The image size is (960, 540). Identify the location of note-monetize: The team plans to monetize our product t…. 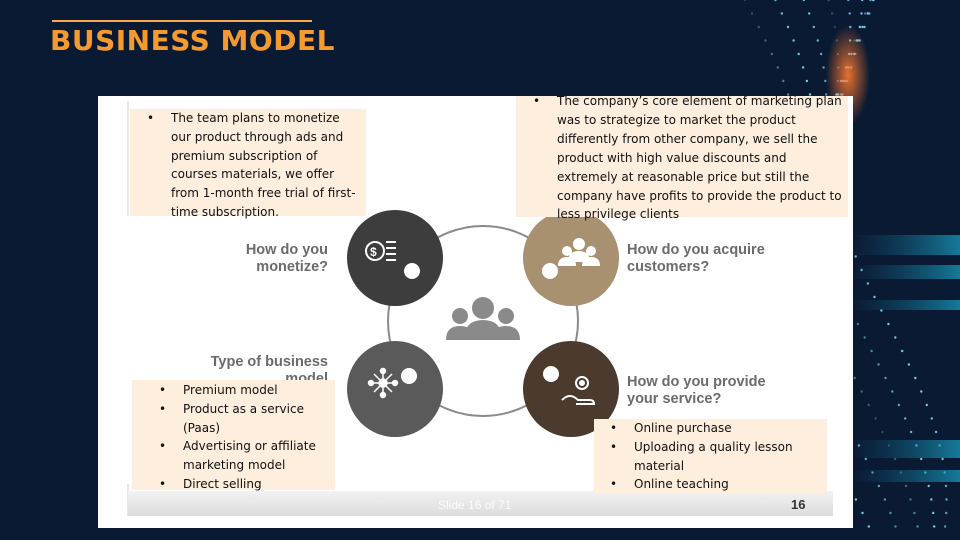
(248, 164).